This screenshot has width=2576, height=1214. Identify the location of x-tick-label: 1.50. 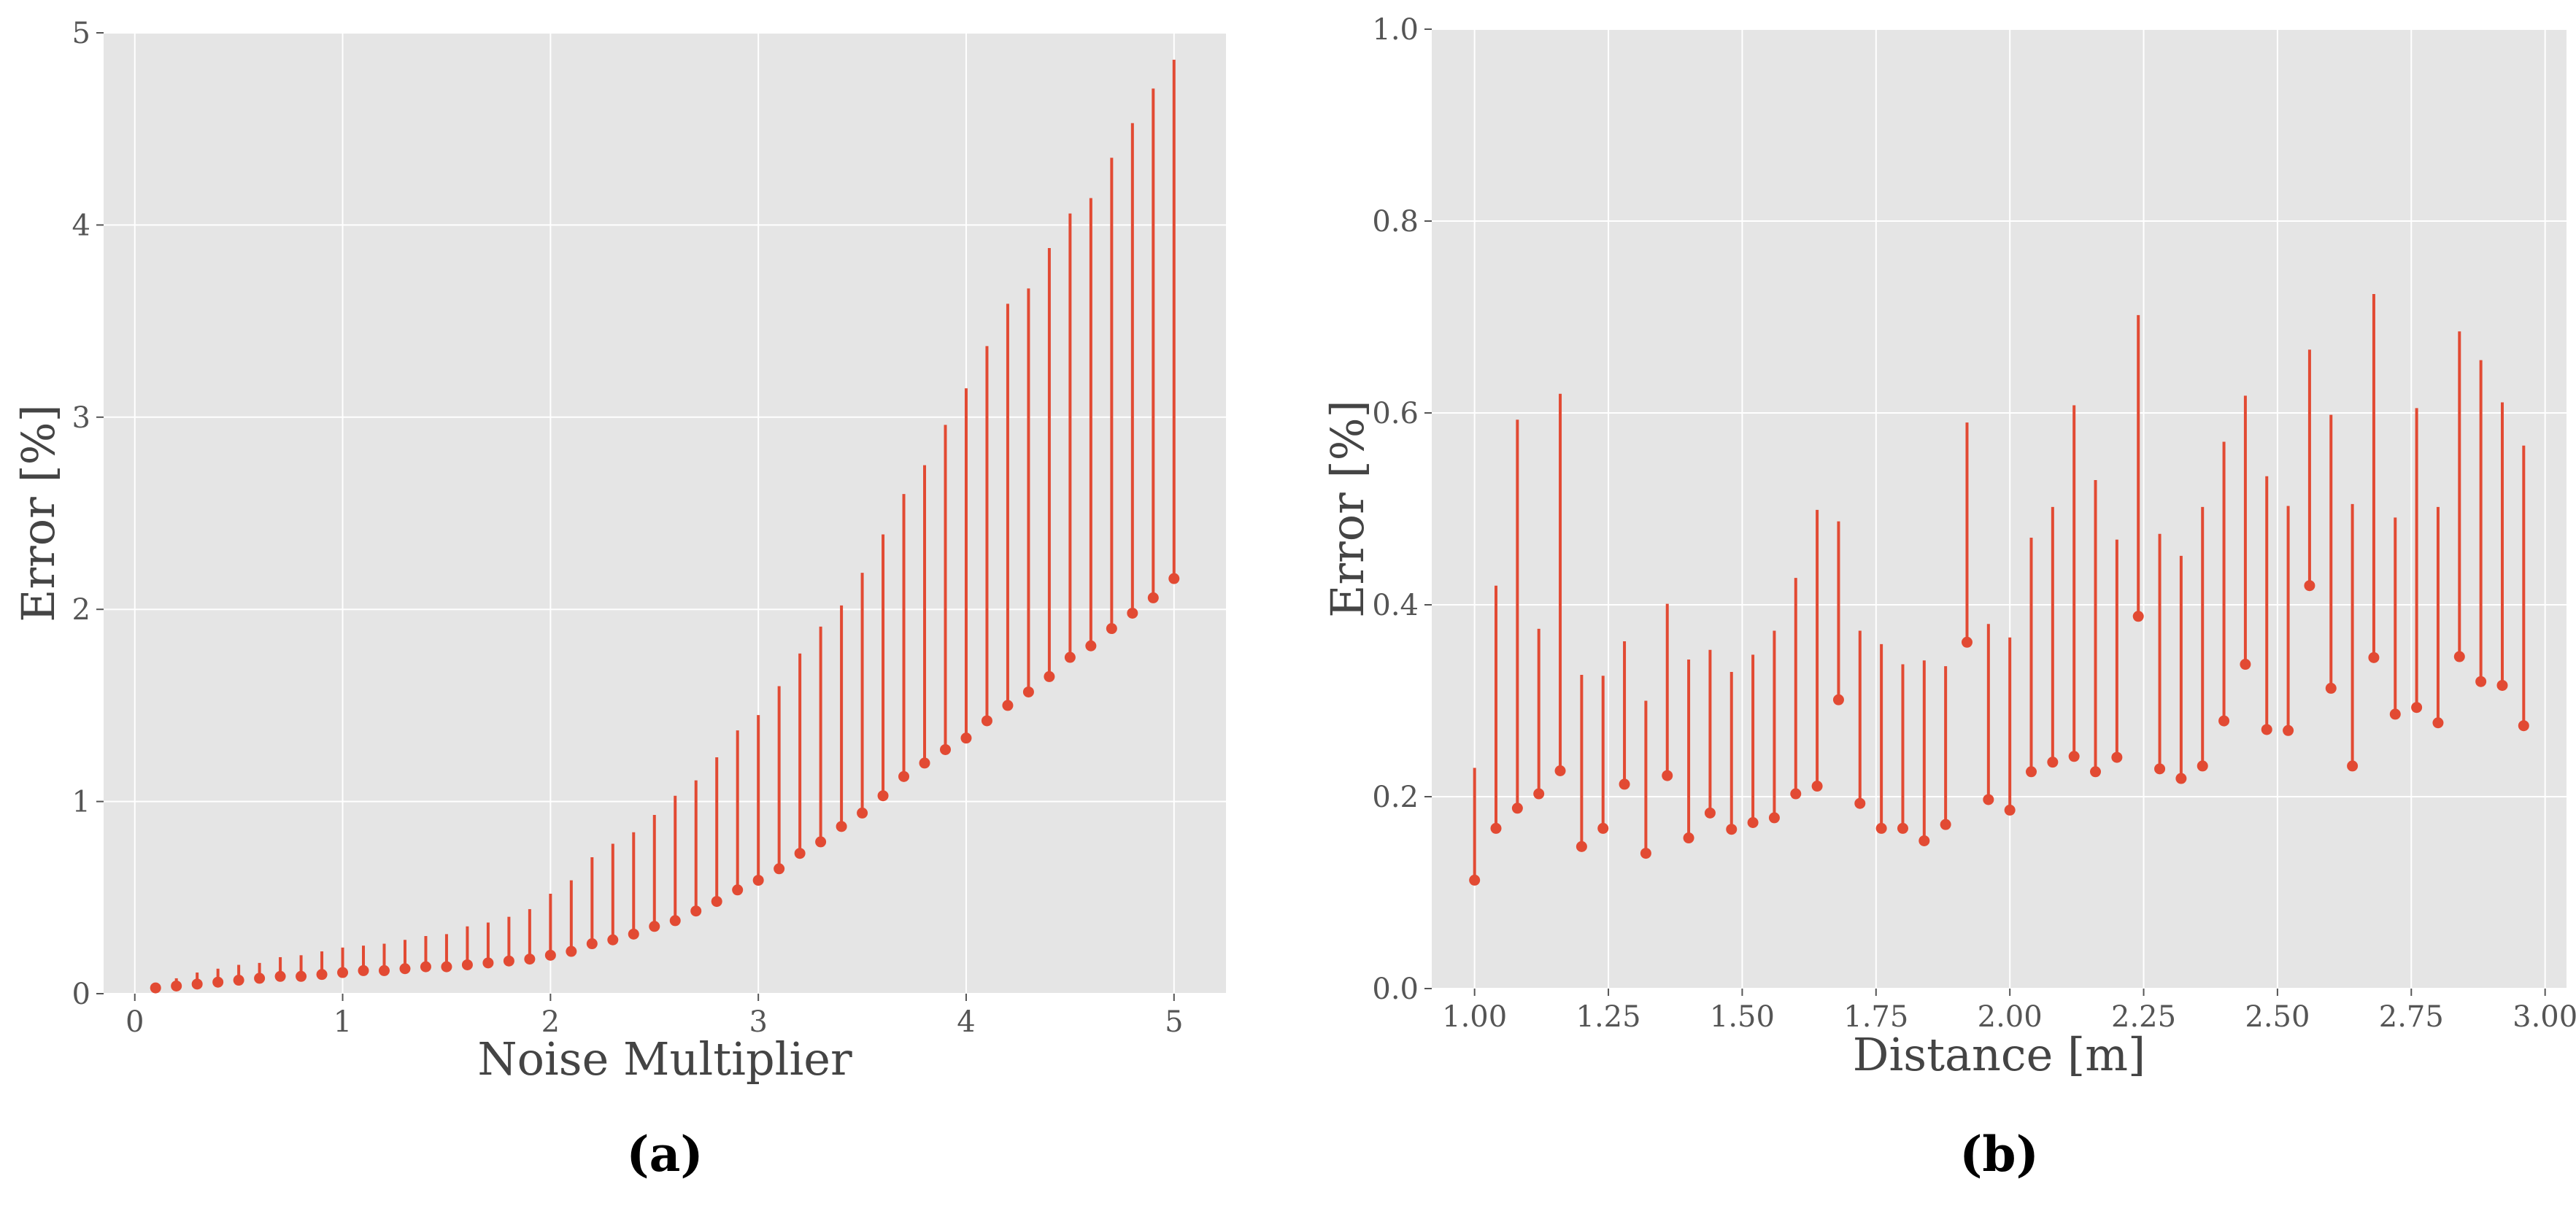
(1742, 1017).